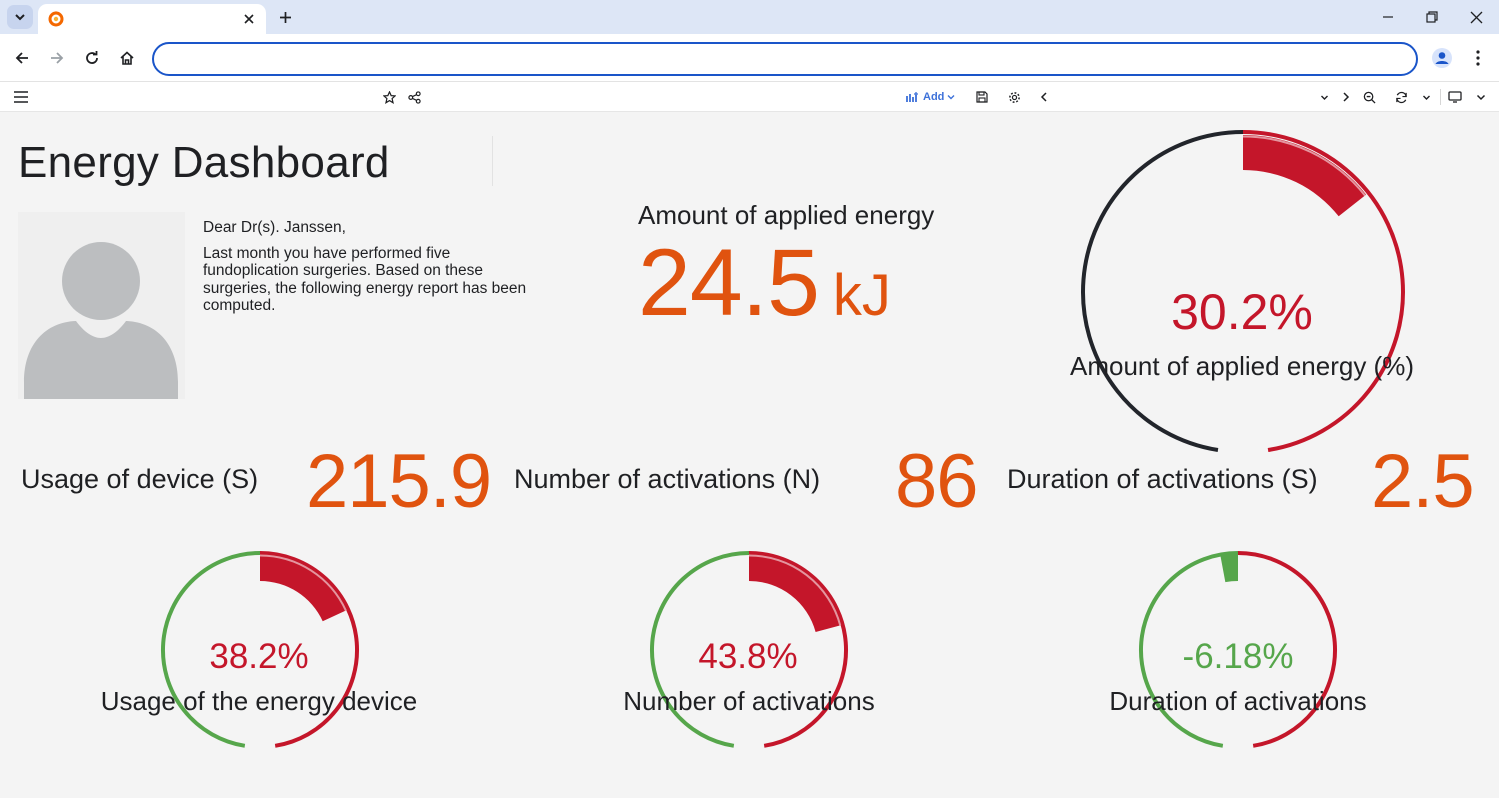  I want to click on chevron-right-icon, so click(1346, 97).